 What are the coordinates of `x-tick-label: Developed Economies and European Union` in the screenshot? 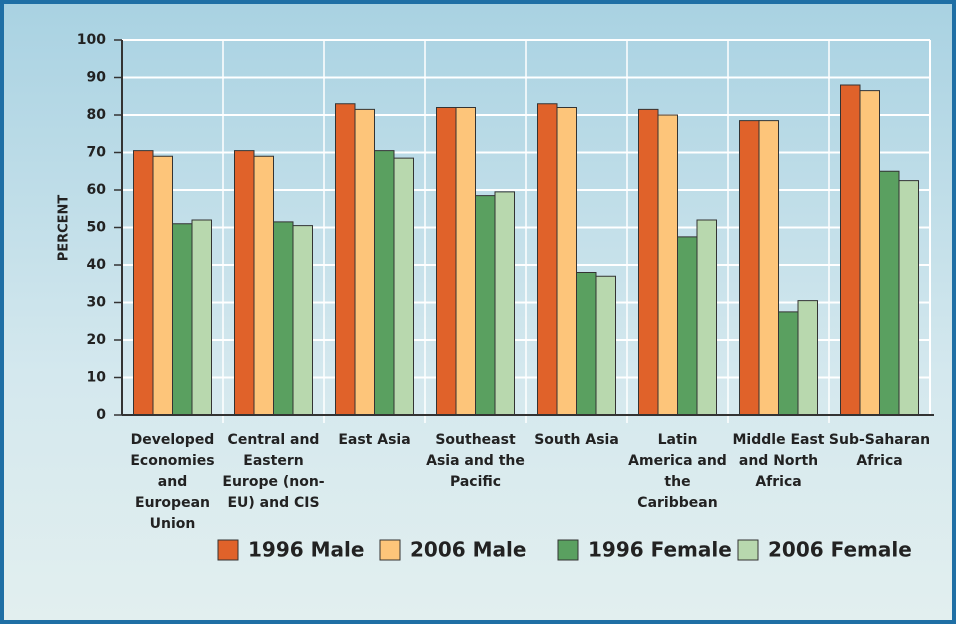 It's located at (172, 482).